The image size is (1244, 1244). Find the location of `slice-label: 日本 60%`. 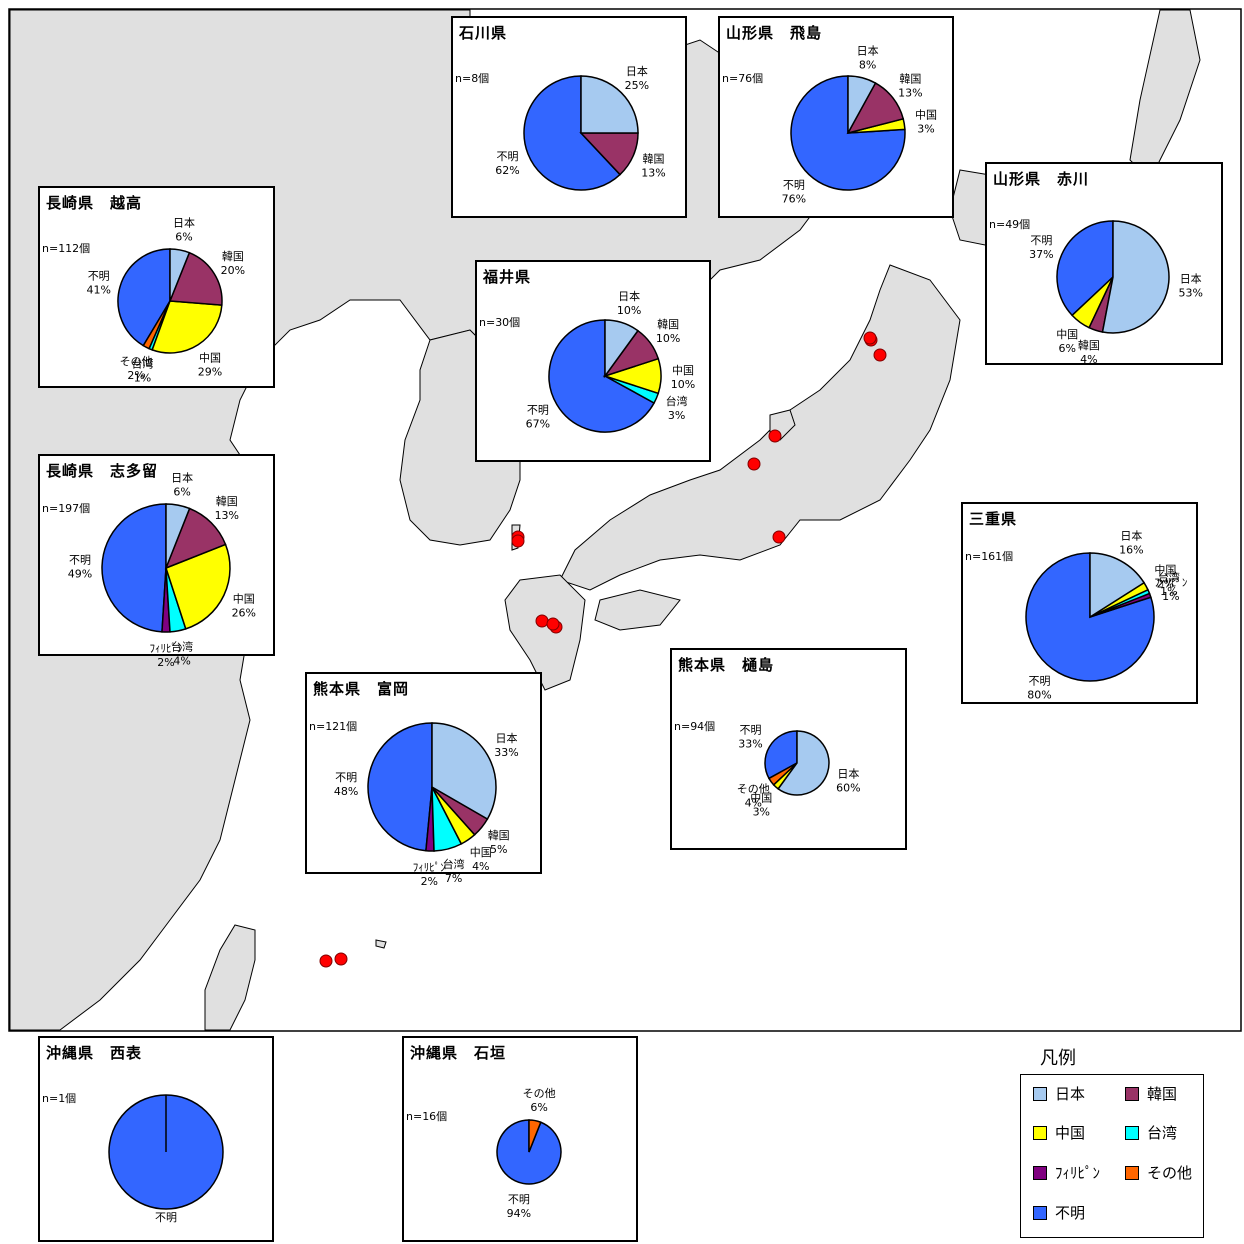

slice-label: 日本 60% is located at coordinates (848, 781).